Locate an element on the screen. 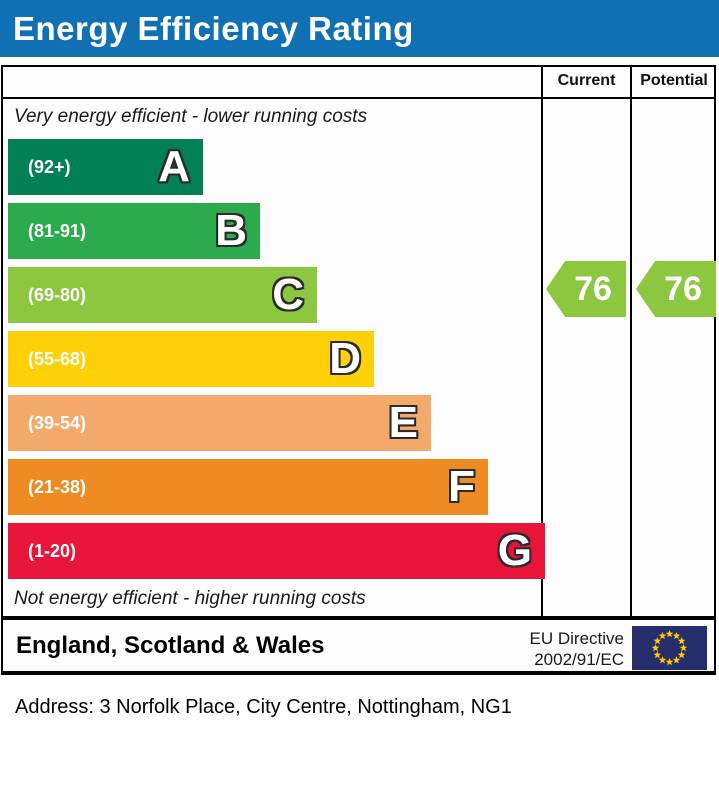  band-c: (69-80) C is located at coordinates (162, 295).